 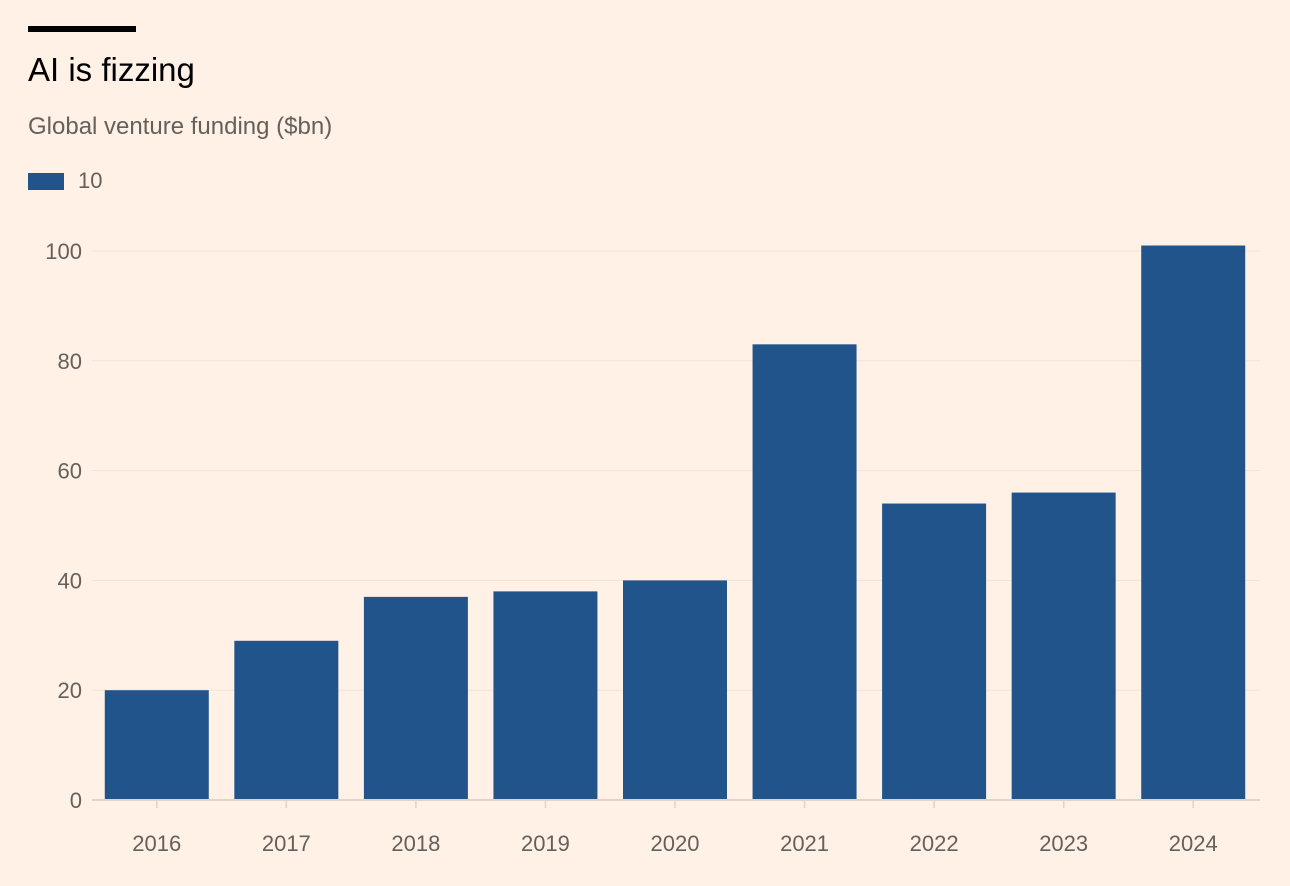 I want to click on x-tick-label: 2020, so click(x=675, y=843).